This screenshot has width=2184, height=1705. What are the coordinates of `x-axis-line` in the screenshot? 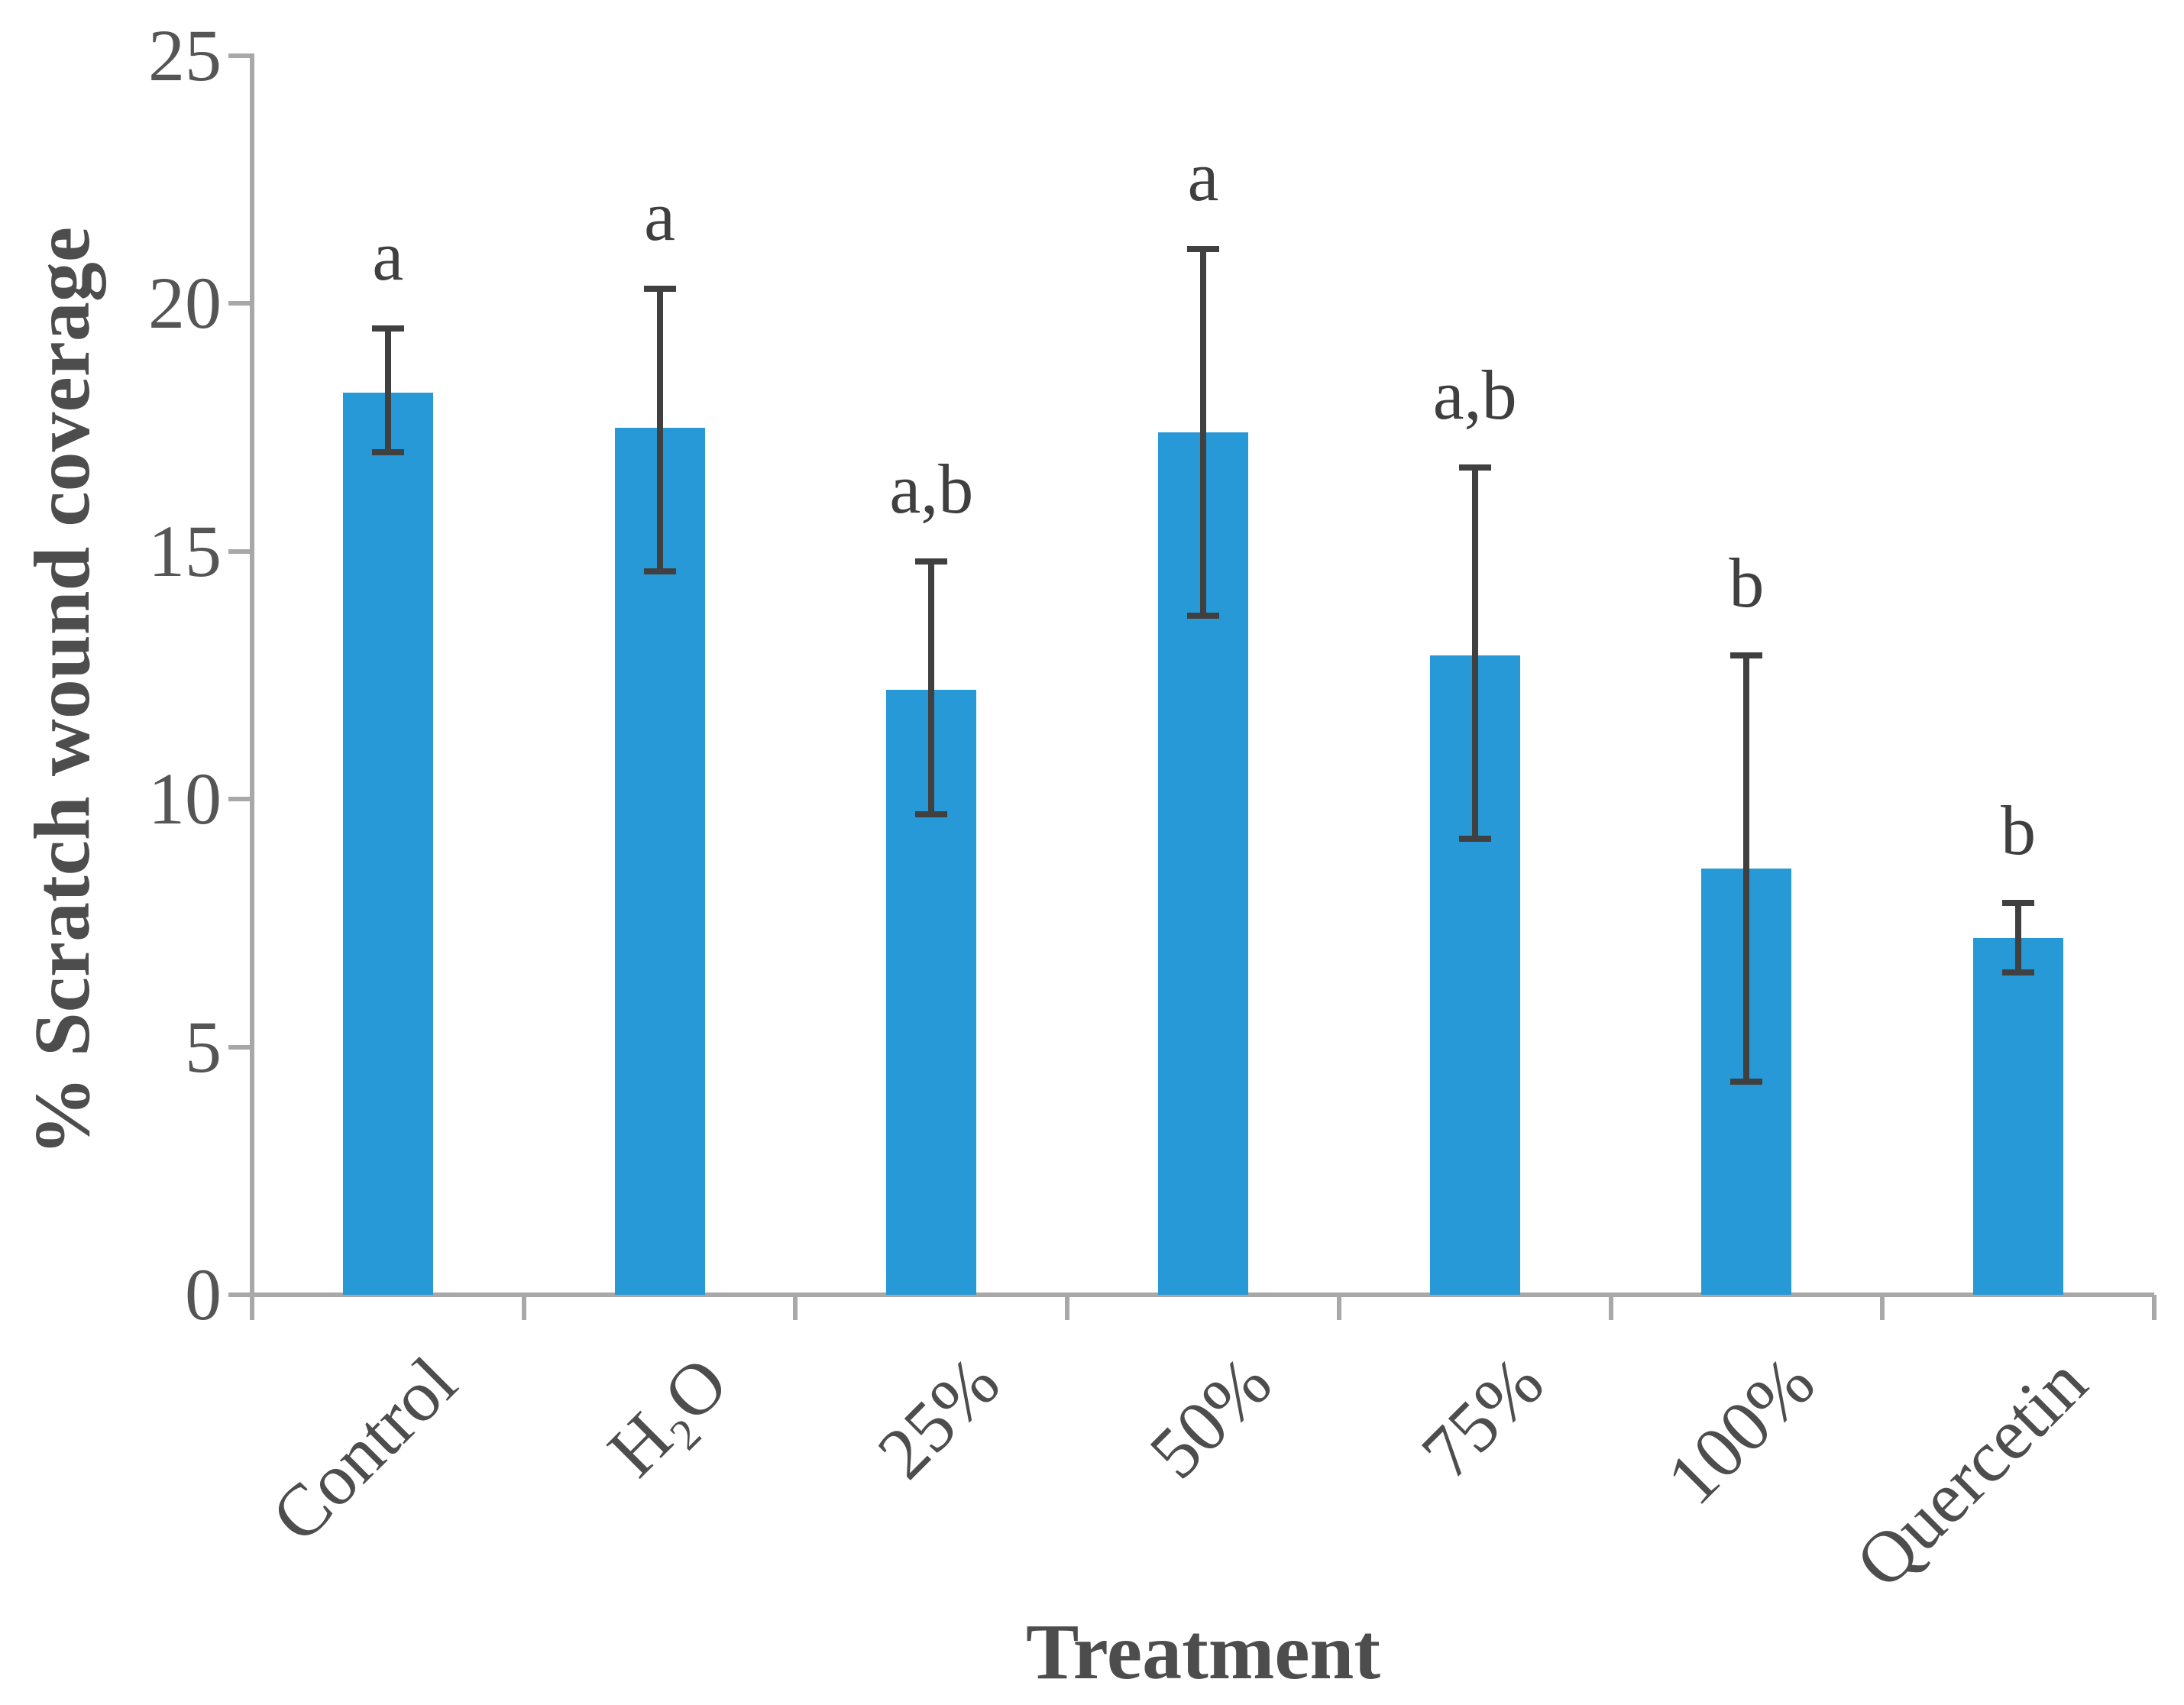 It's located at (1202, 1294).